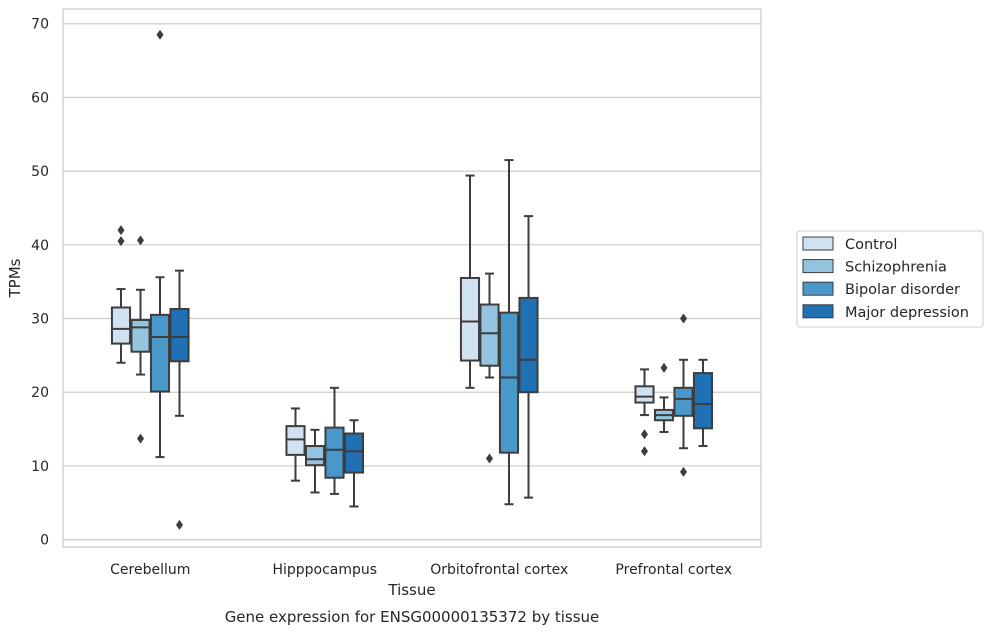 Image resolution: width=993 pixels, height=634 pixels. Describe the element at coordinates (673, 570) in the screenshot. I see `x-tick-label: Prefrontal cortex` at that location.